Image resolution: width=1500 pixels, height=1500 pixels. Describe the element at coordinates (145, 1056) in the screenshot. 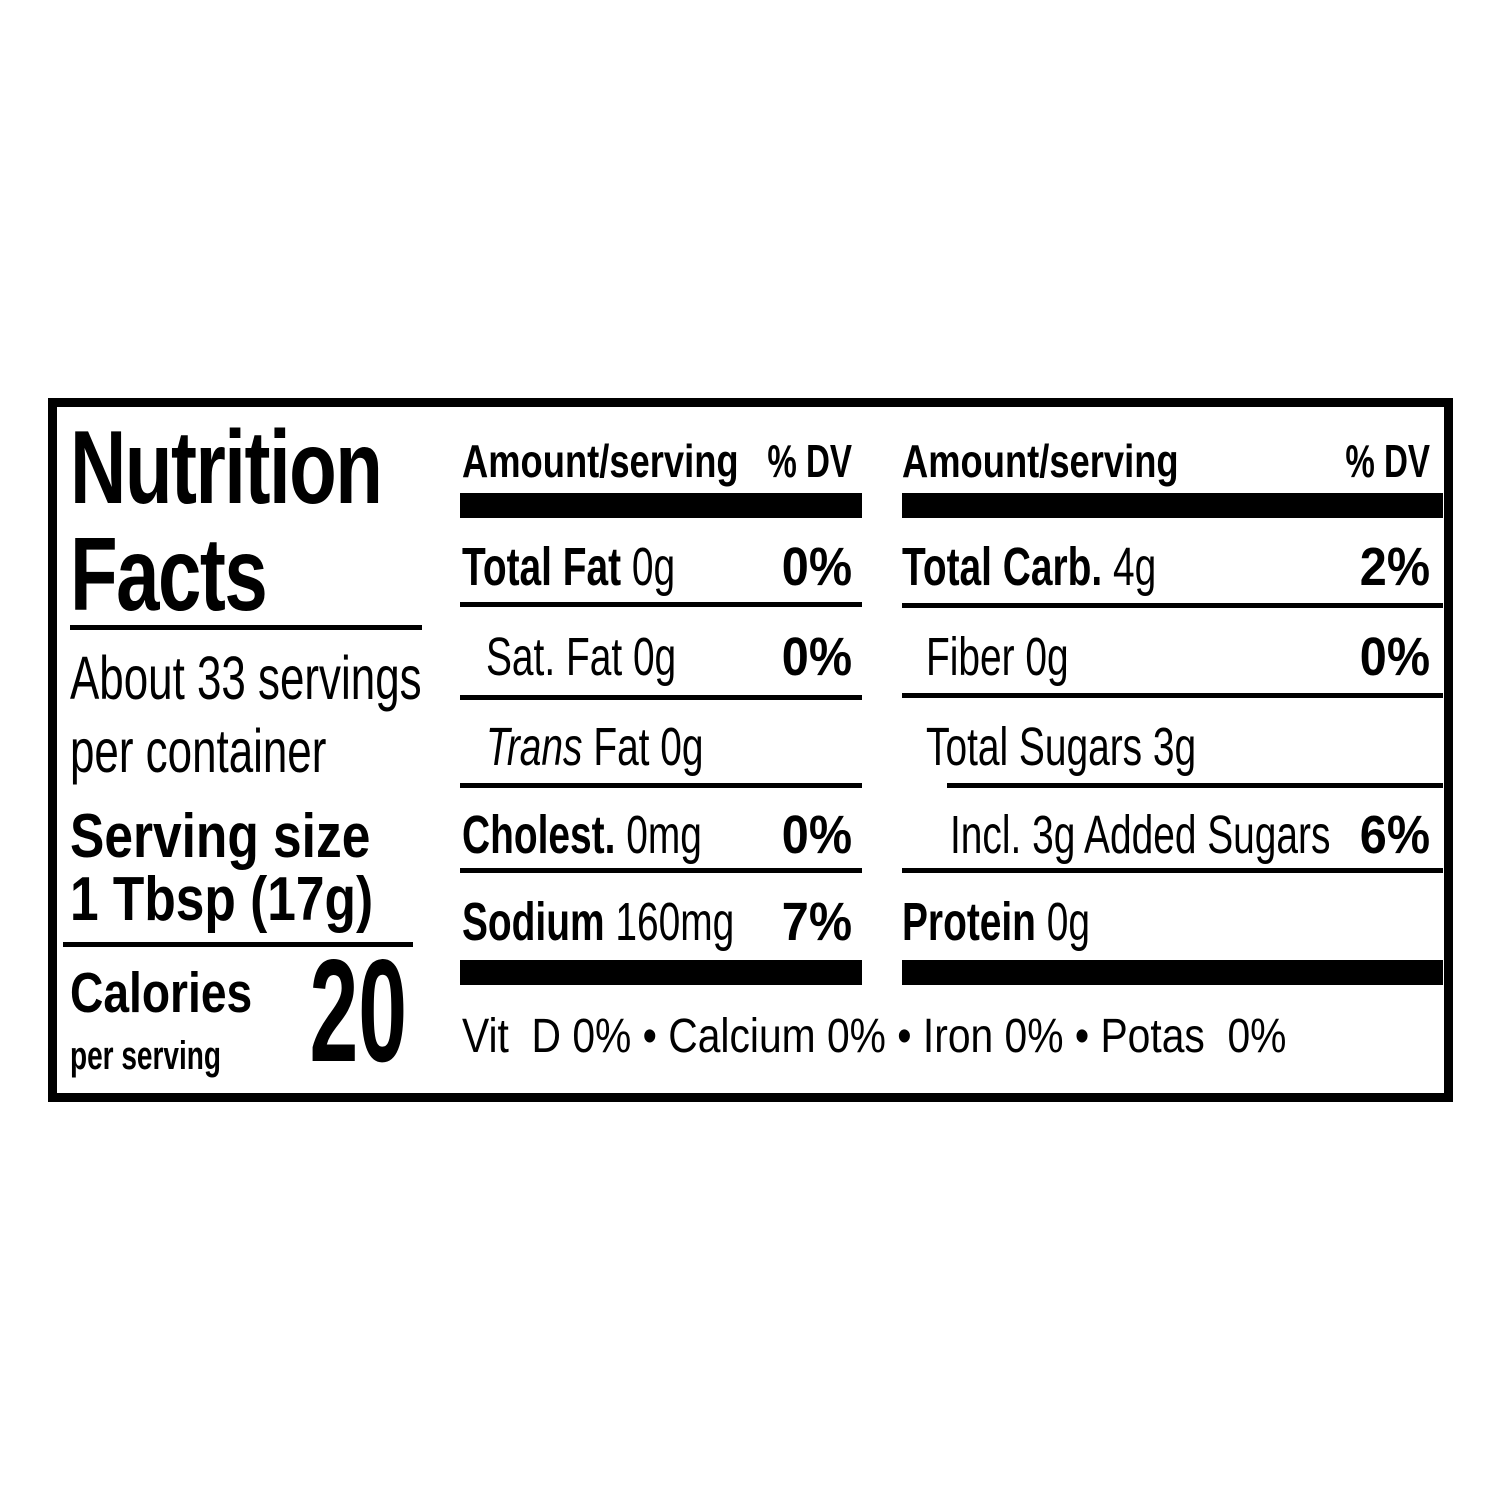

I see `calories-sublabel: per serving` at that location.